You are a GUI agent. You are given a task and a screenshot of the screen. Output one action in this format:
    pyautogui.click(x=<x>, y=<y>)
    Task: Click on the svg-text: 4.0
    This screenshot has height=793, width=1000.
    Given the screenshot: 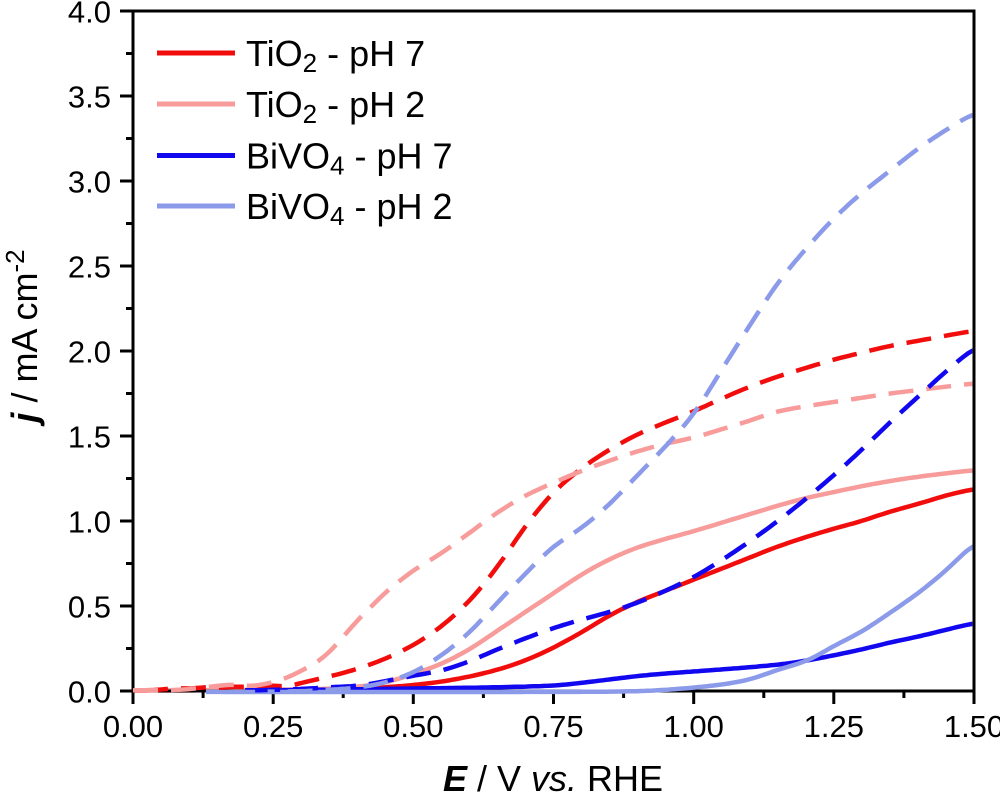 What is the action you would take?
    pyautogui.click(x=89, y=15)
    